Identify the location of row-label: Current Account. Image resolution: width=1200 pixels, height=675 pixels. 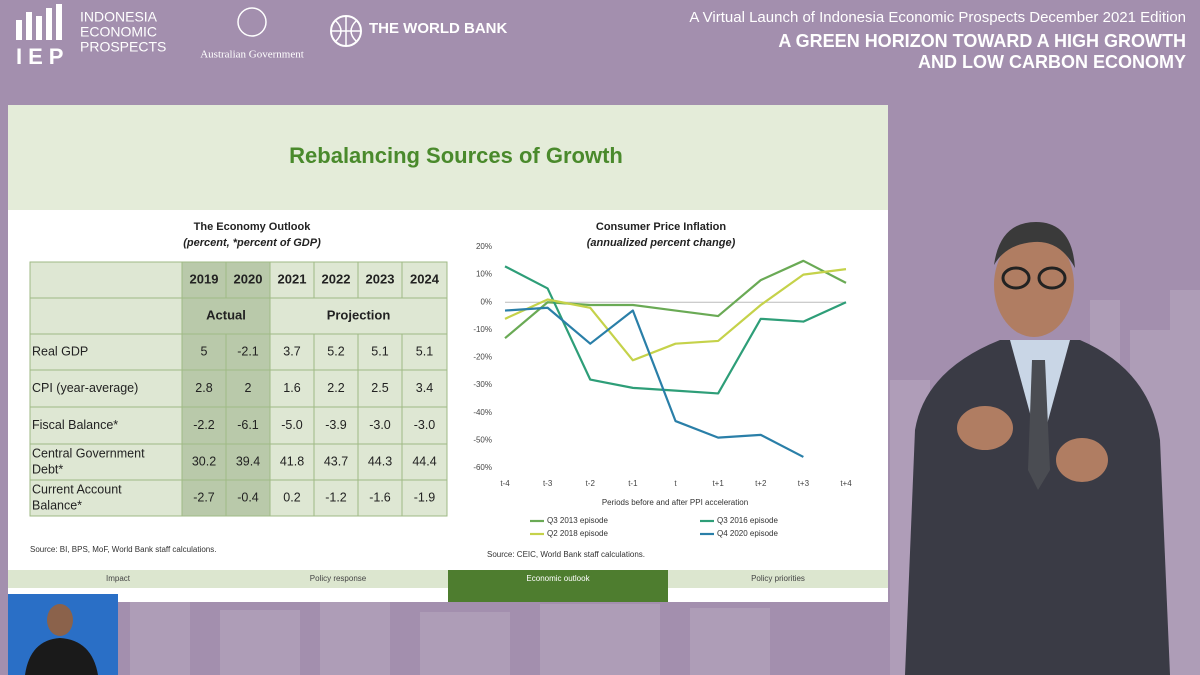
(77, 489).